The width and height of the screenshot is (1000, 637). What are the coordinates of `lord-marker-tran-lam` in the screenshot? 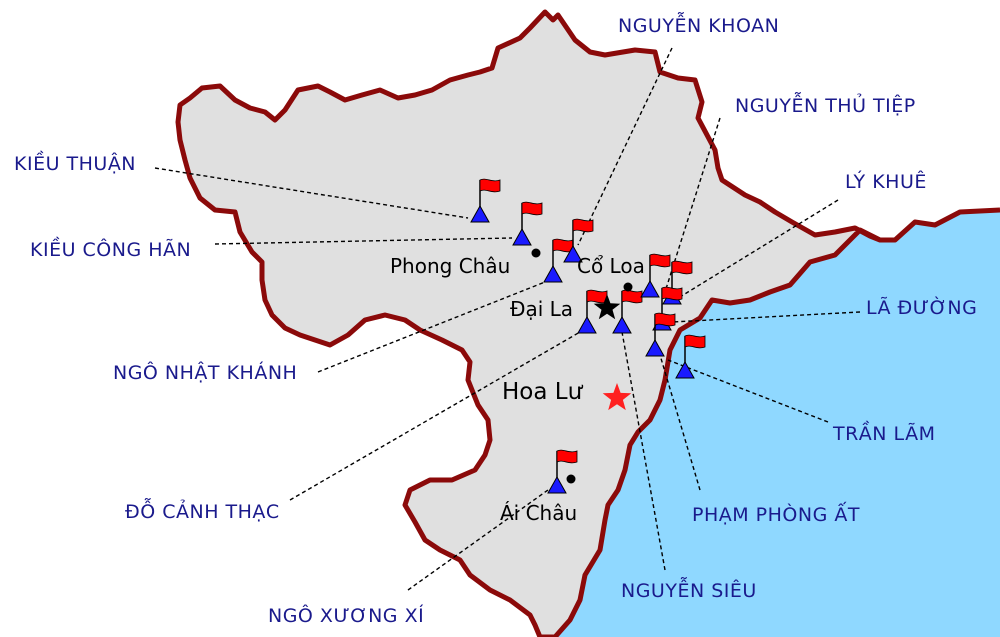 It's located at (690, 356).